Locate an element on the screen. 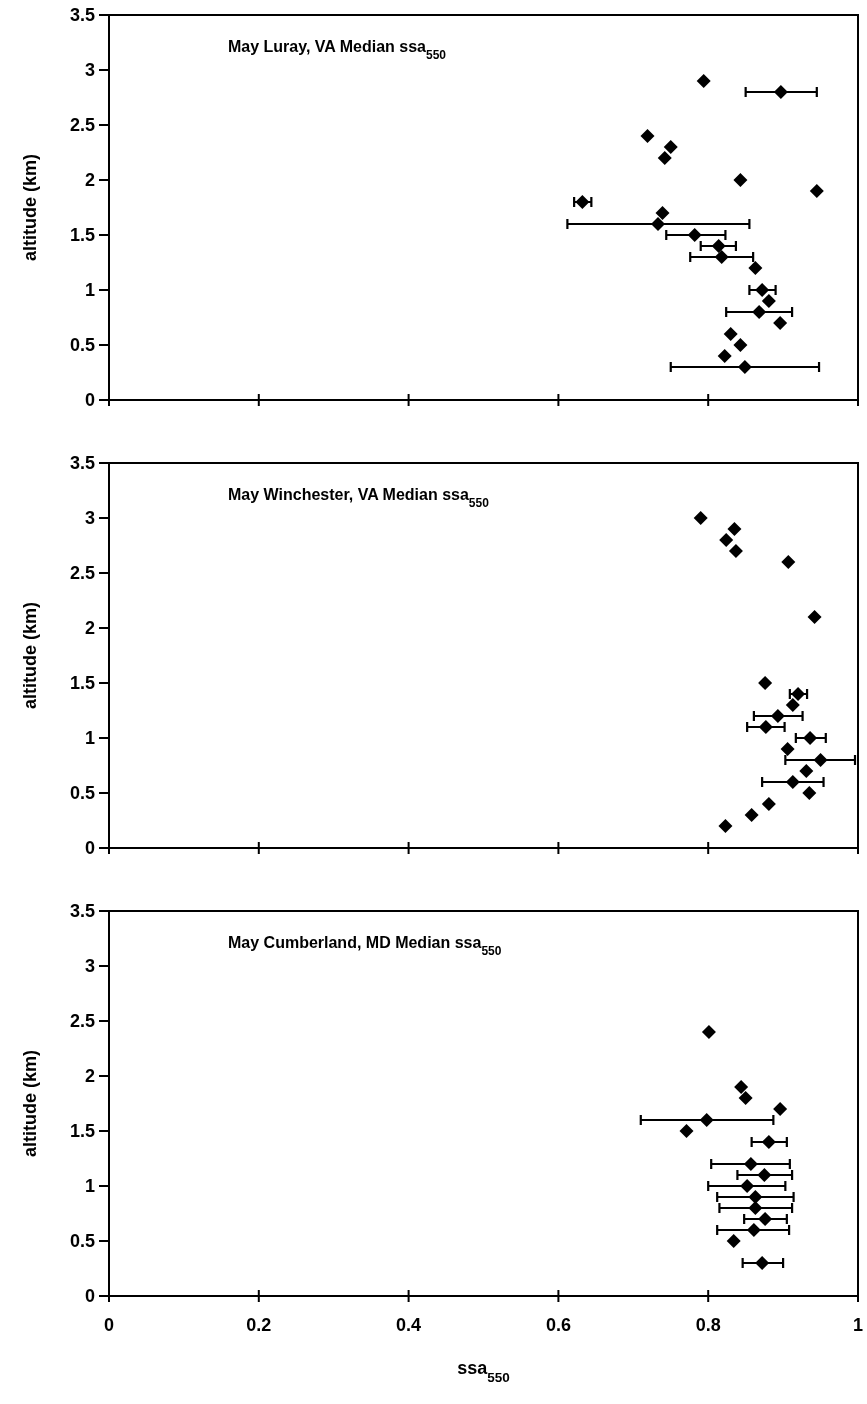 The height and width of the screenshot is (1404, 867). x-axis-title: ssa$_{550}$ is located at coordinates (483, 1371).